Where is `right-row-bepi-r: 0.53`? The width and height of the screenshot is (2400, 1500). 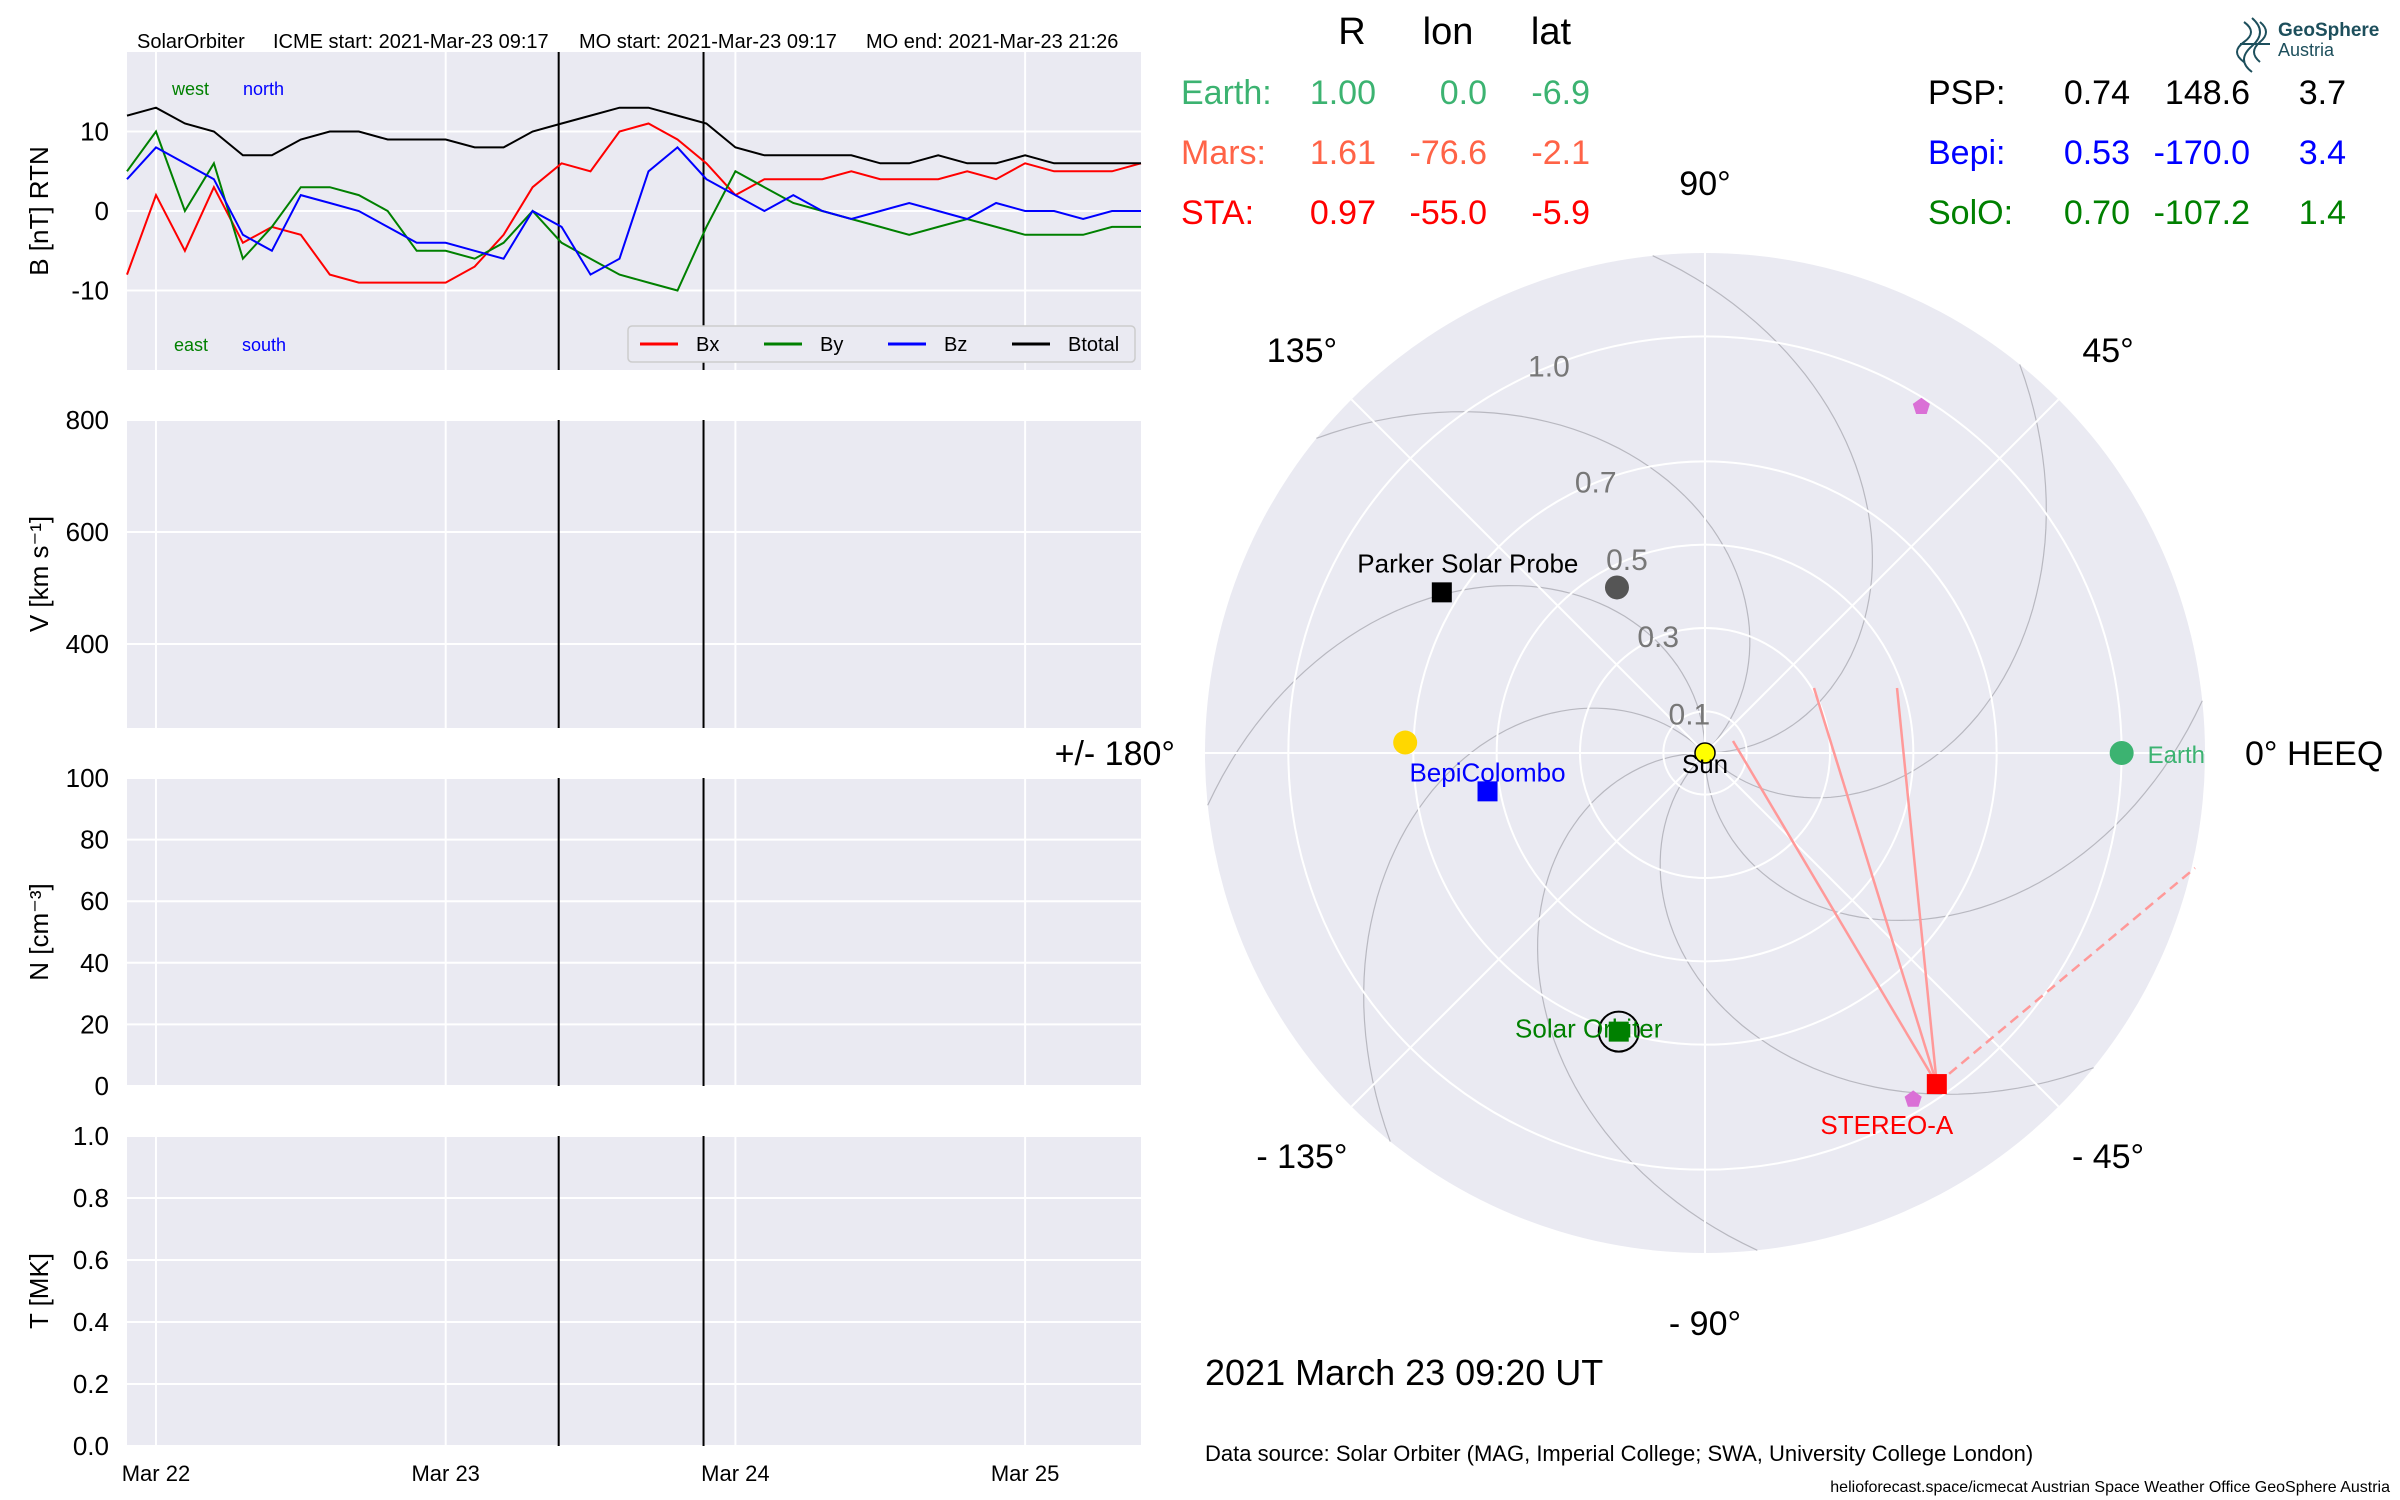 right-row-bepi-r: 0.53 is located at coordinates (2097, 153).